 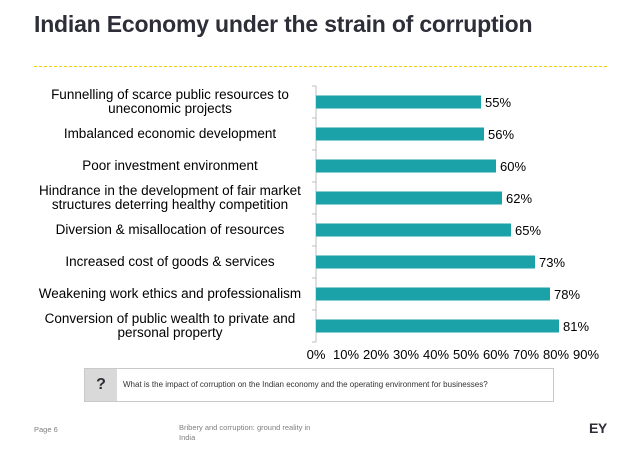 I want to click on bar-value-label: 60%, so click(x=513, y=166).